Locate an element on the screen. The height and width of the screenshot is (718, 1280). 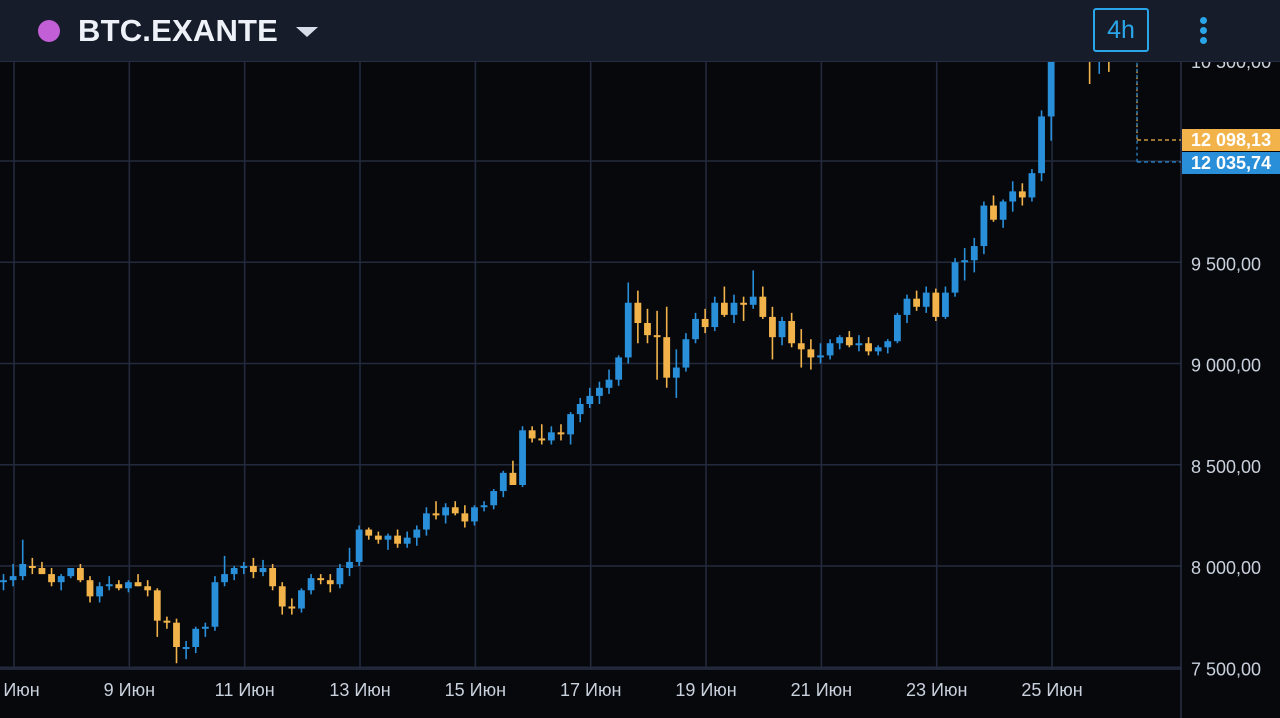
price-axis-label: 9 000,00 is located at coordinates (1226, 366).